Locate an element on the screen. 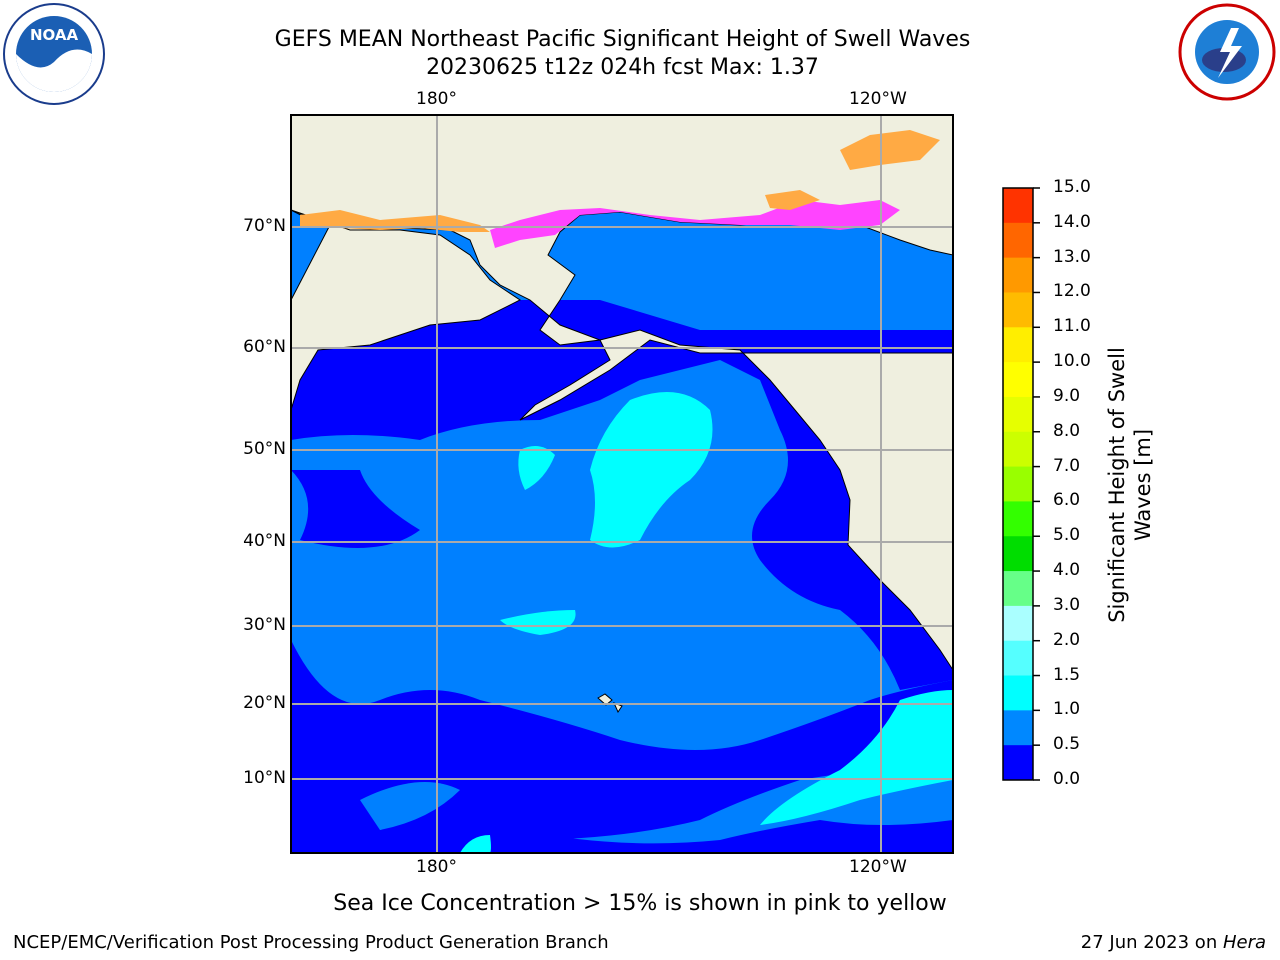  sea-ice-arctic is located at coordinates (890, 150).